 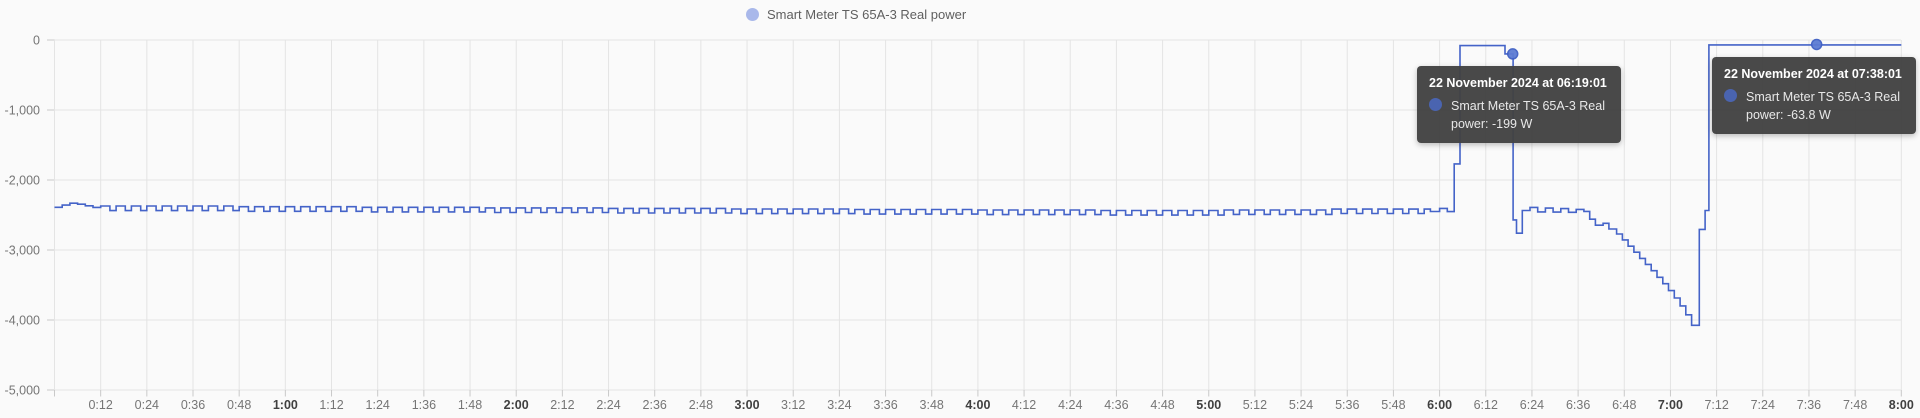 What do you see at coordinates (1624, 405) in the screenshot?
I see `x-axis-label: 6:48` at bounding box center [1624, 405].